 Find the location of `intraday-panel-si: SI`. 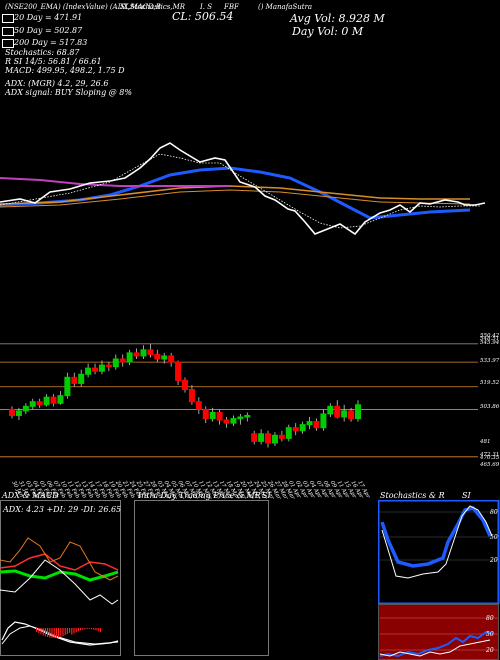

intraday-panel-si: SI is located at coordinates (266, 495).